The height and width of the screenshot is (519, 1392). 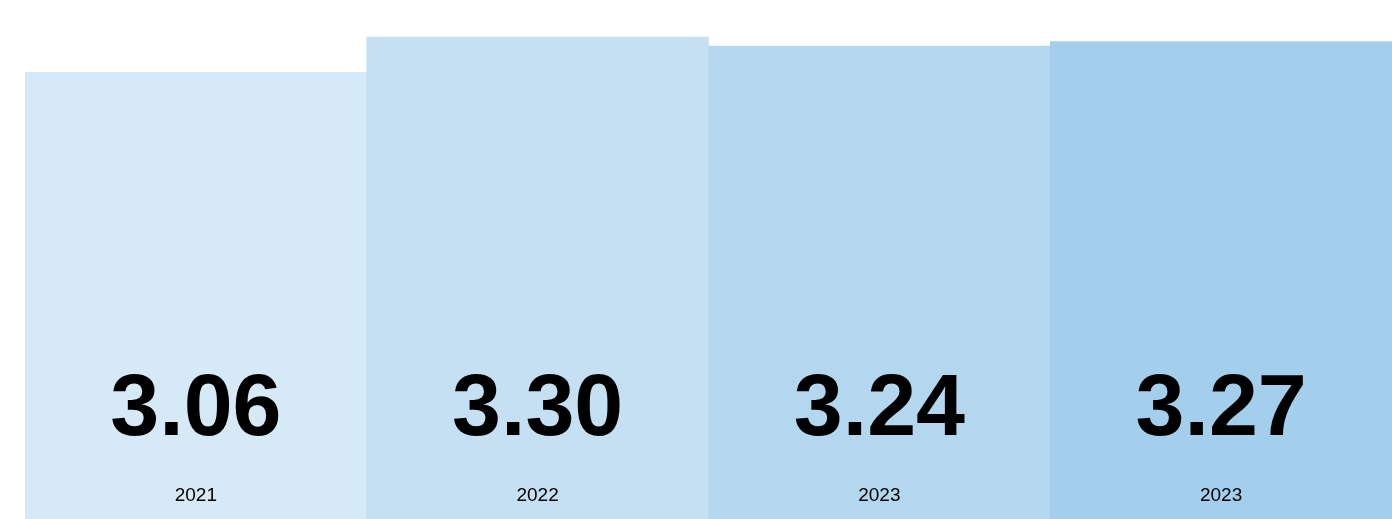 I want to click on x-tick-label: 2022, so click(x=537, y=494).